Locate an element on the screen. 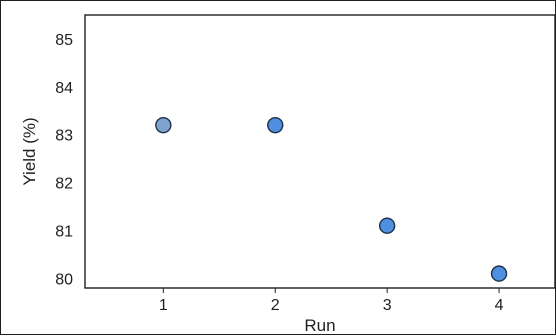 This screenshot has width=556, height=336. y-axis-ticks: 80 81 82 83 84 85 is located at coordinates (64, 160).